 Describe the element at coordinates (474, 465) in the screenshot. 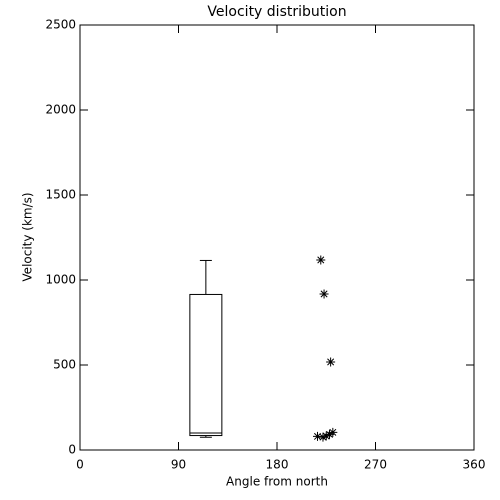

I see `x-tick-label: 360` at that location.